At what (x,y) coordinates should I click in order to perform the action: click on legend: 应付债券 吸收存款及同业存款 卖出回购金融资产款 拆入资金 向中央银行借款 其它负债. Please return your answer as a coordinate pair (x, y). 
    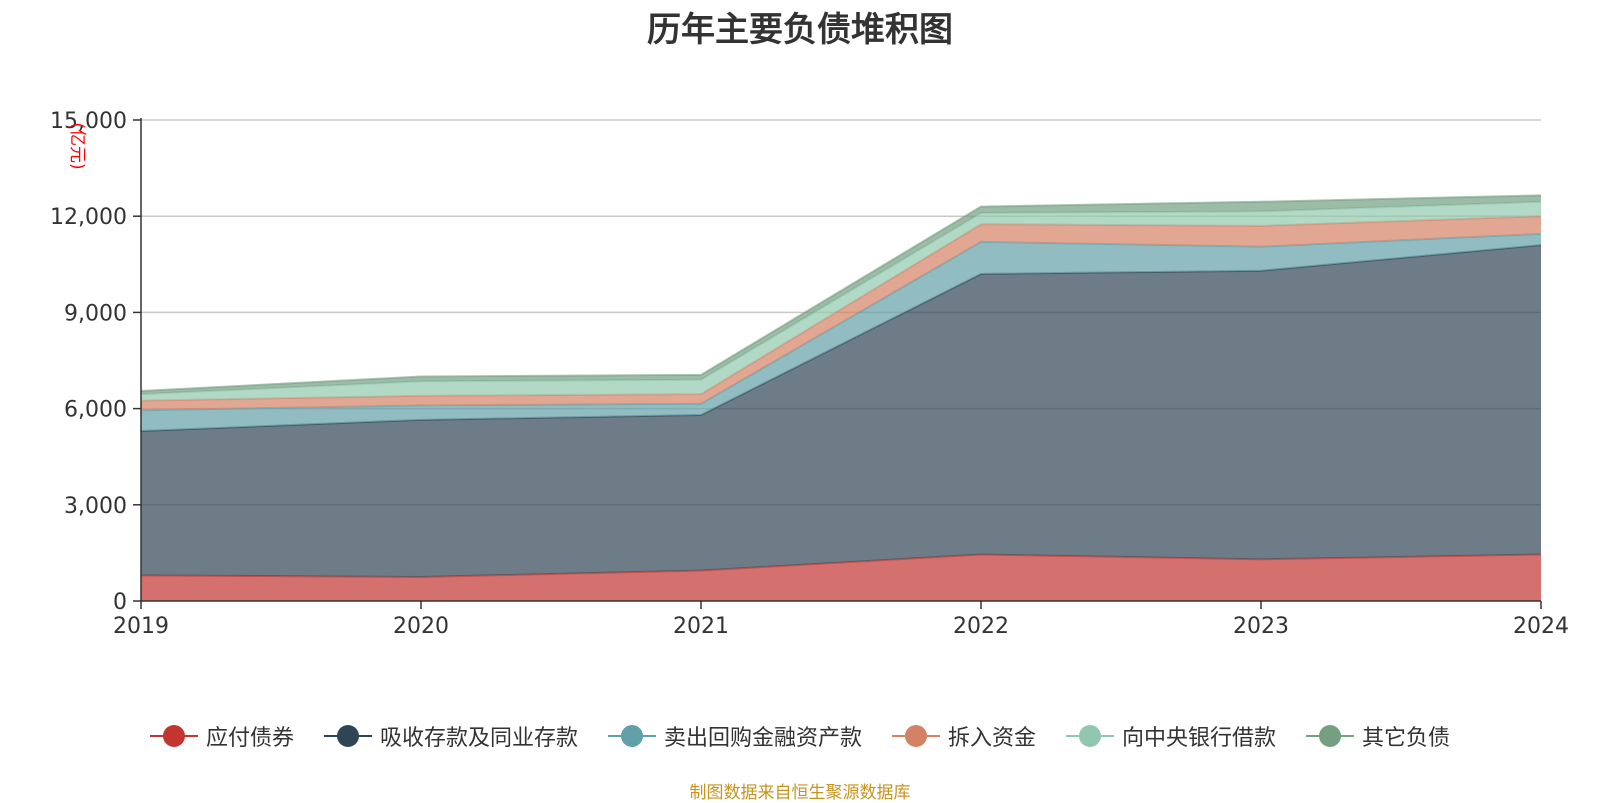
    Looking at the image, I should click on (800, 736).